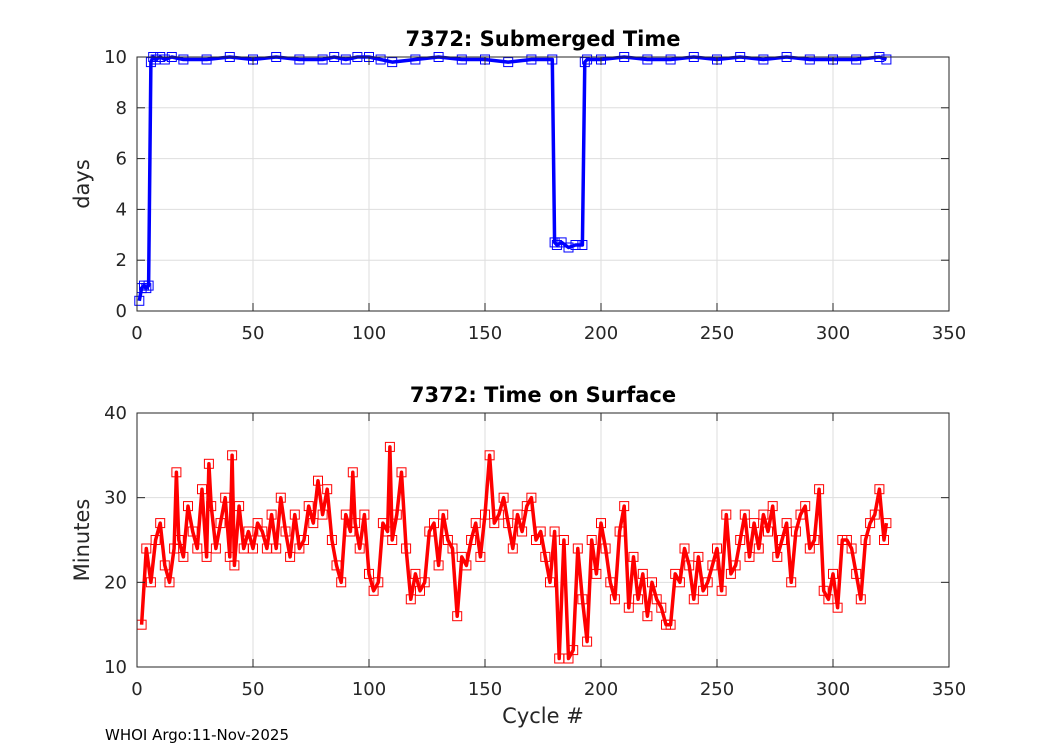 This screenshot has height=750, width=1050. What do you see at coordinates (485, 689) in the screenshot?
I see `surface-xtick-label: 150` at bounding box center [485, 689].